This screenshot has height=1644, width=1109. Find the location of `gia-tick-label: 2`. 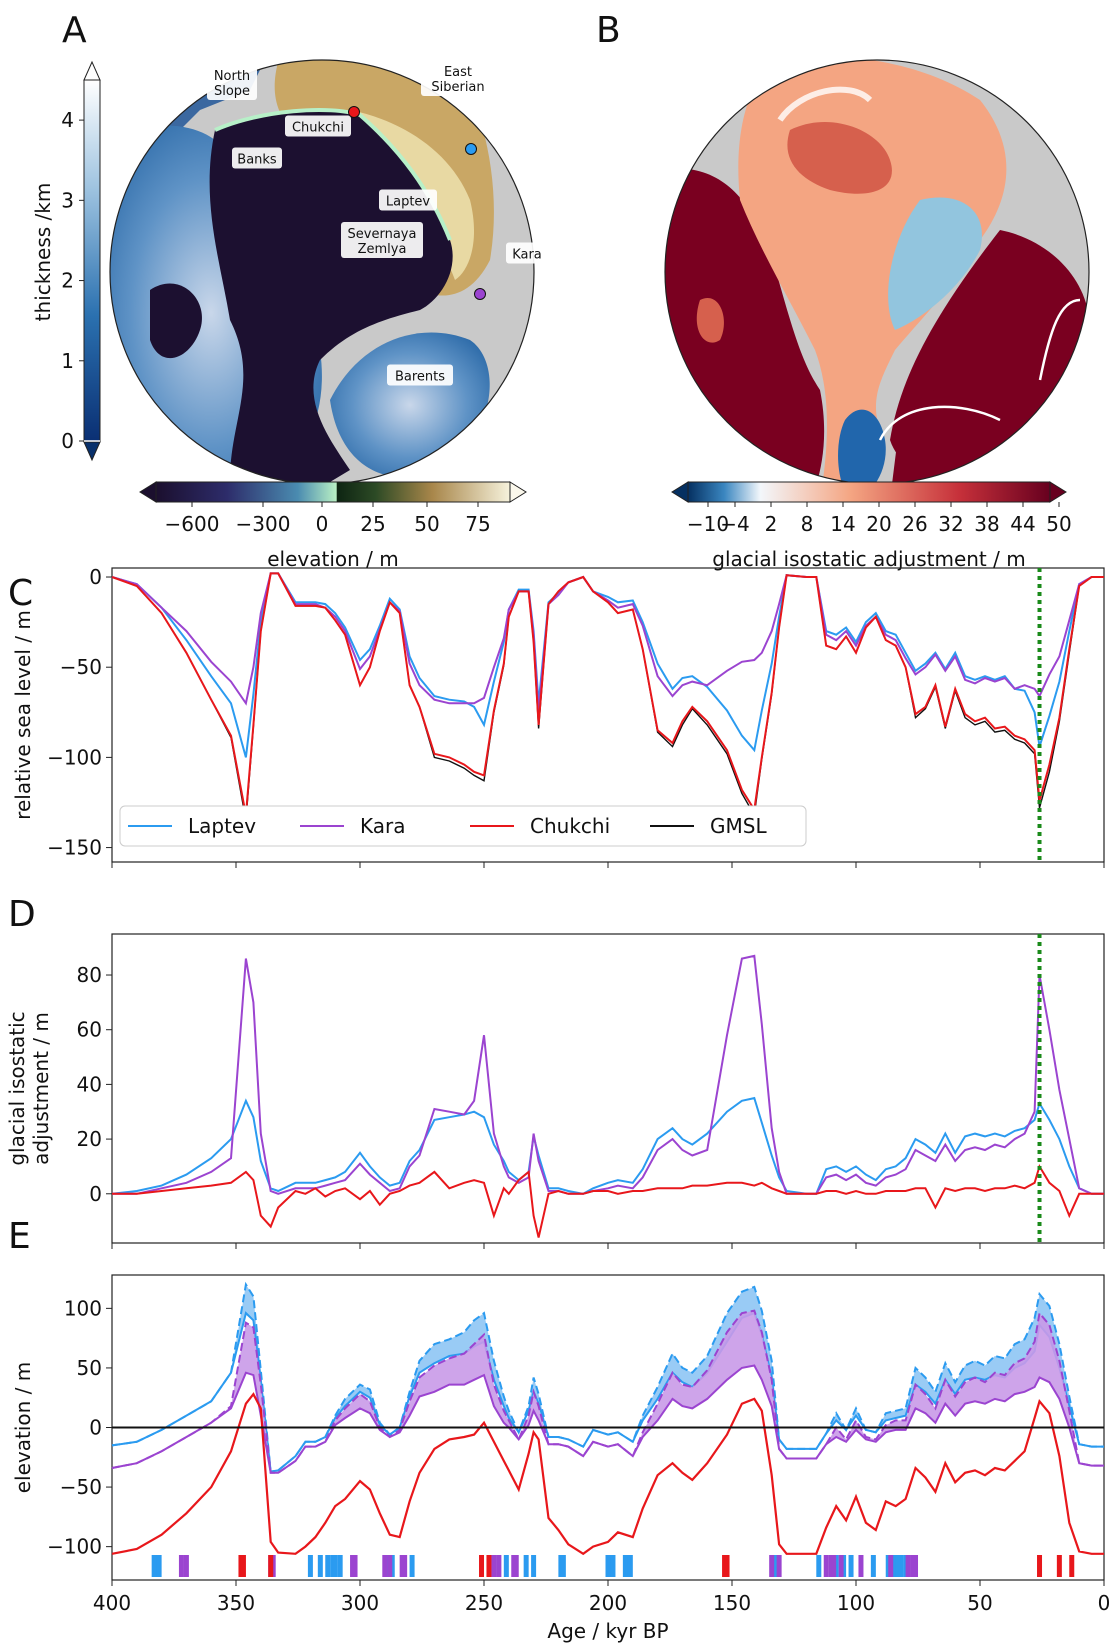

gia-tick-label: 2 is located at coordinates (771, 524).